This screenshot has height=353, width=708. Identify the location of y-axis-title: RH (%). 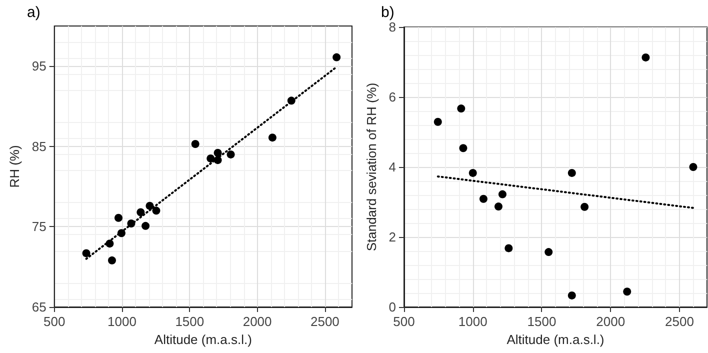
(14, 166).